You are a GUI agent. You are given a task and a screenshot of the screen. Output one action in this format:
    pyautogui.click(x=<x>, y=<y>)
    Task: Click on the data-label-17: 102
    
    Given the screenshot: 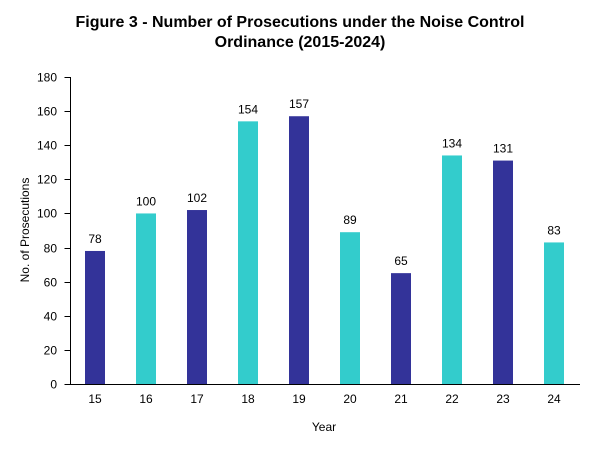 What is the action you would take?
    pyautogui.click(x=197, y=198)
    